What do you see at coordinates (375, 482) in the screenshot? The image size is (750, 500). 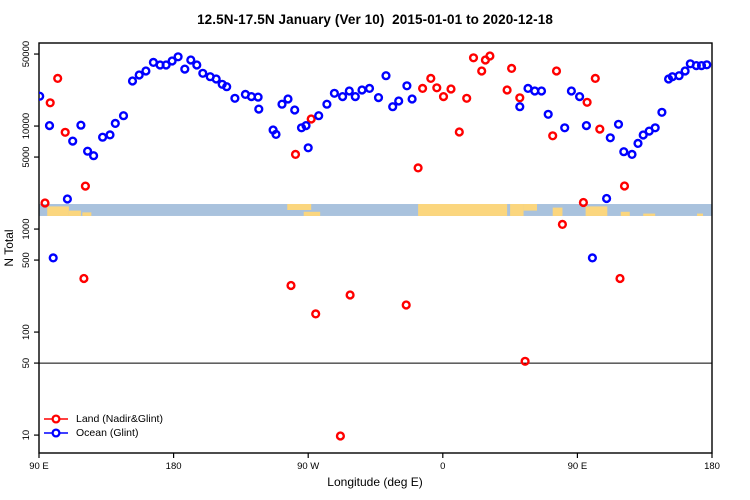 I see `x-axis-label: Longitude (deg E)` at bounding box center [375, 482].